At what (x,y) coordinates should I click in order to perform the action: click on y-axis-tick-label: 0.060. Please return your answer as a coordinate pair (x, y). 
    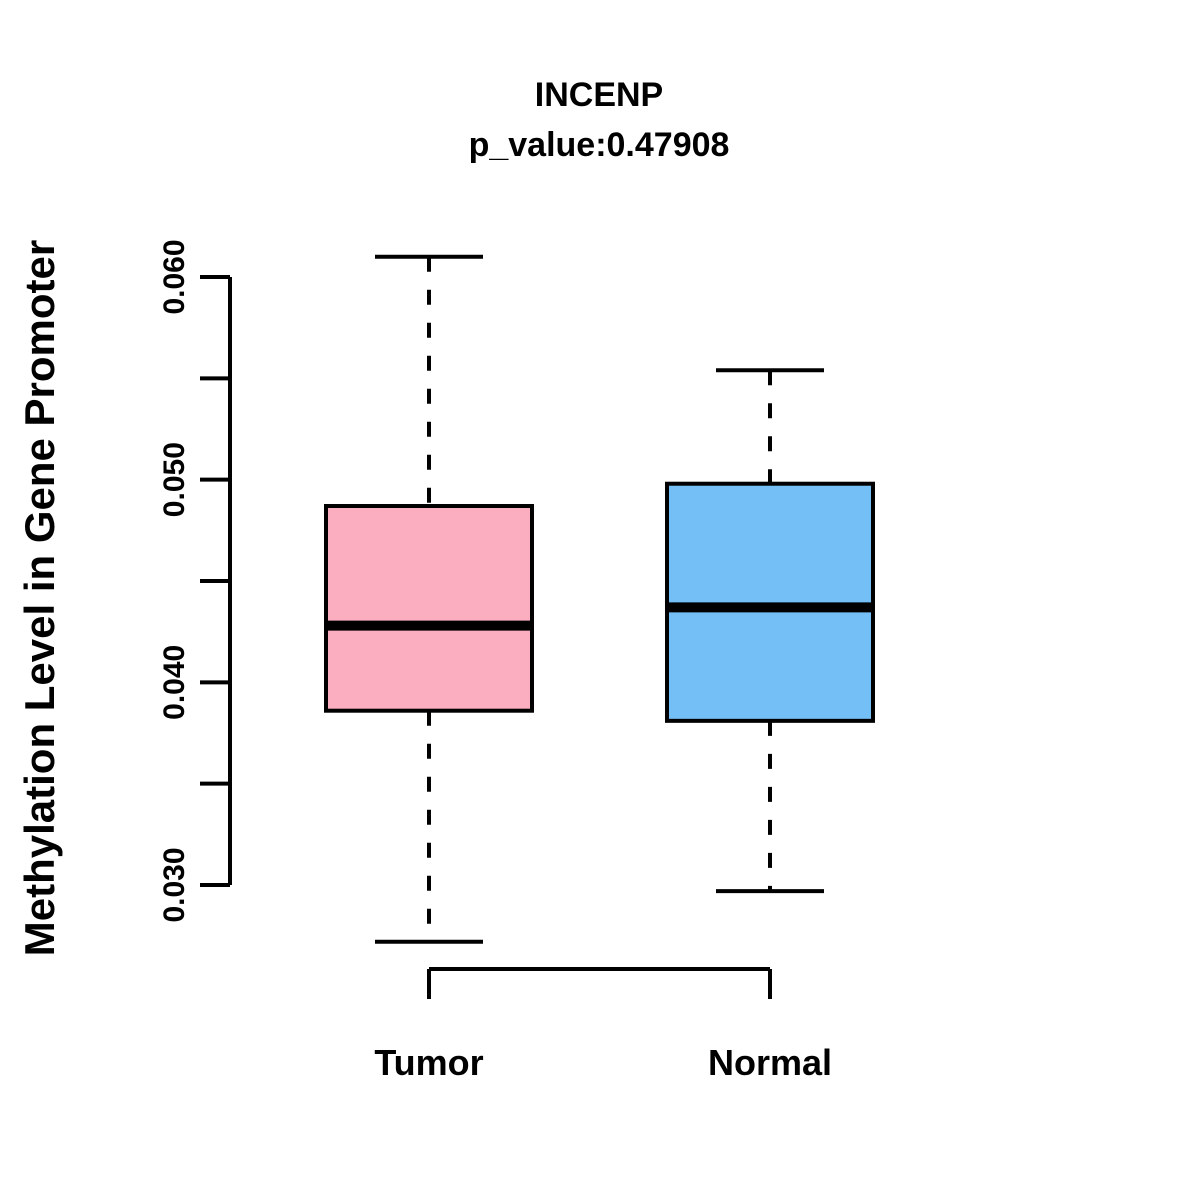
    Looking at the image, I should click on (174, 276).